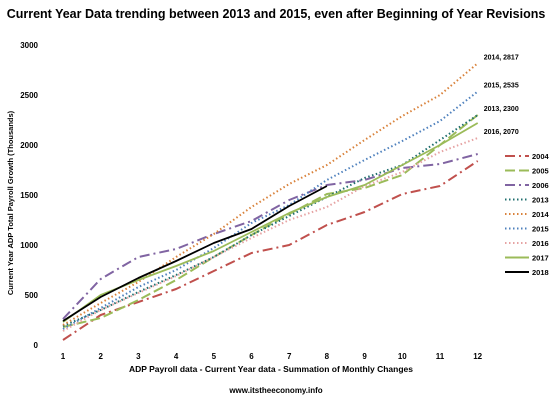 The height and width of the screenshot is (406, 552). I want to click on x-tick-label: 12, so click(477, 356).